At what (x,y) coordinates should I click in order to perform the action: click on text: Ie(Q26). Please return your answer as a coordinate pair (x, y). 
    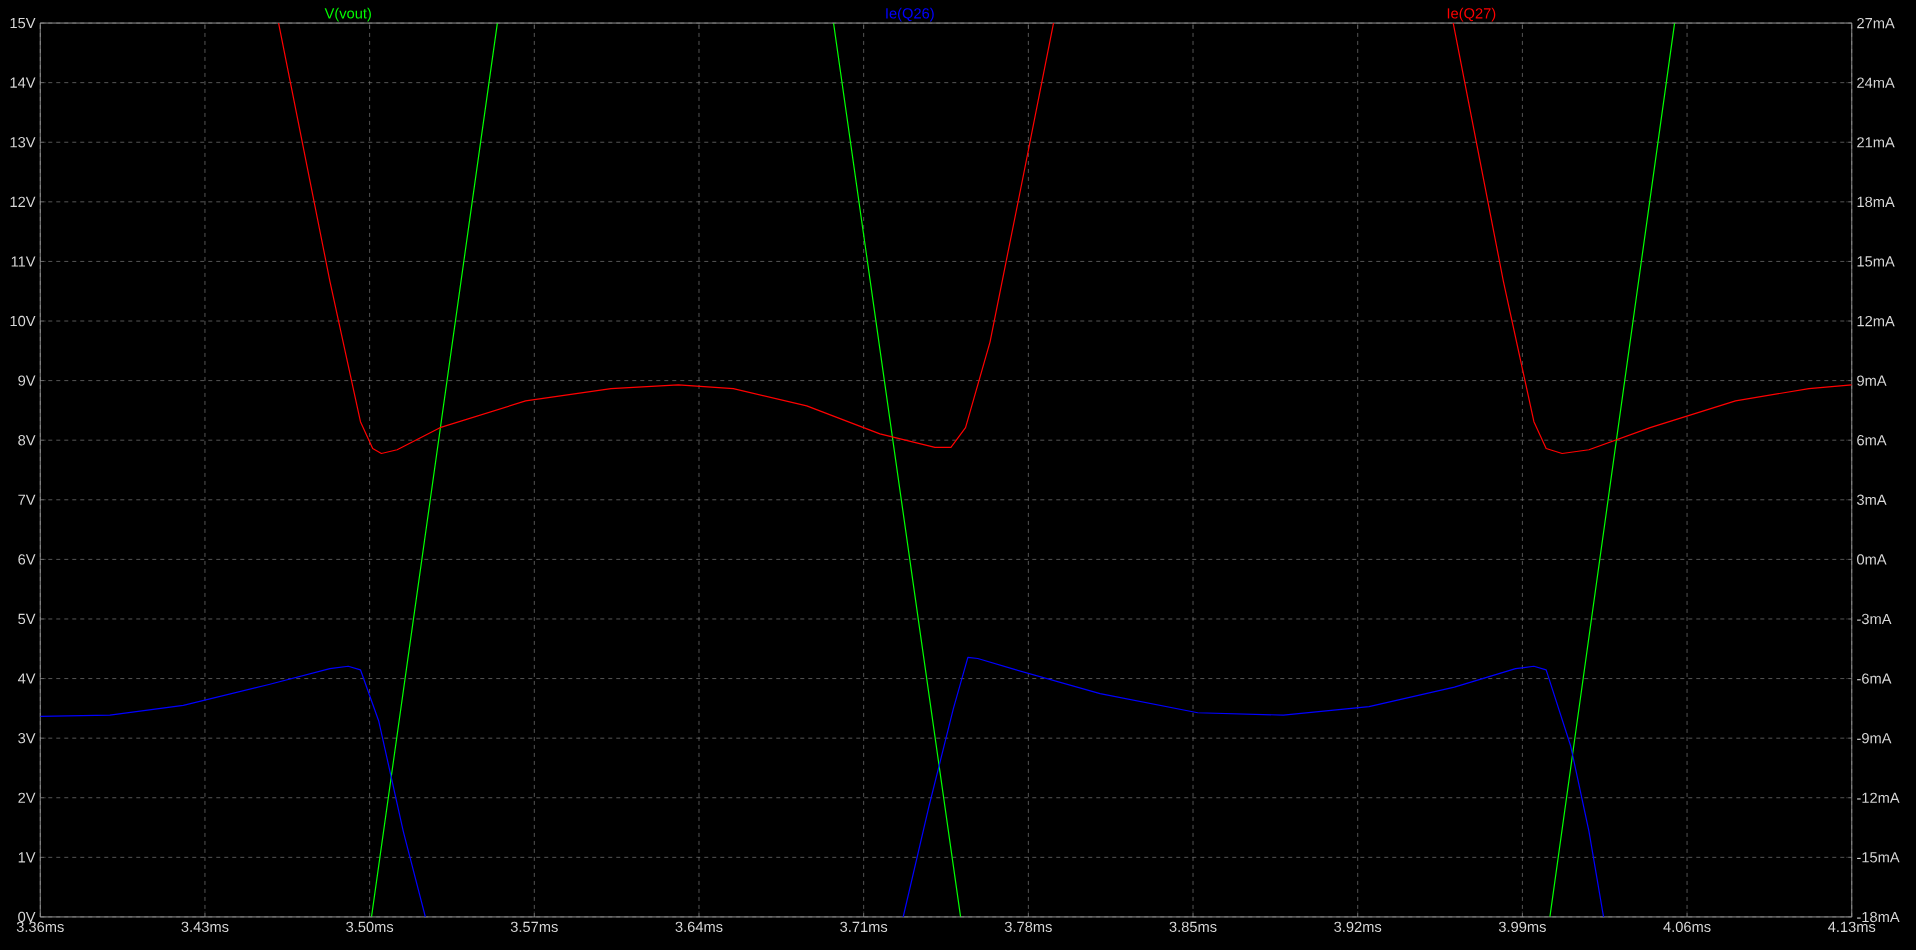
    Looking at the image, I should click on (910, 14).